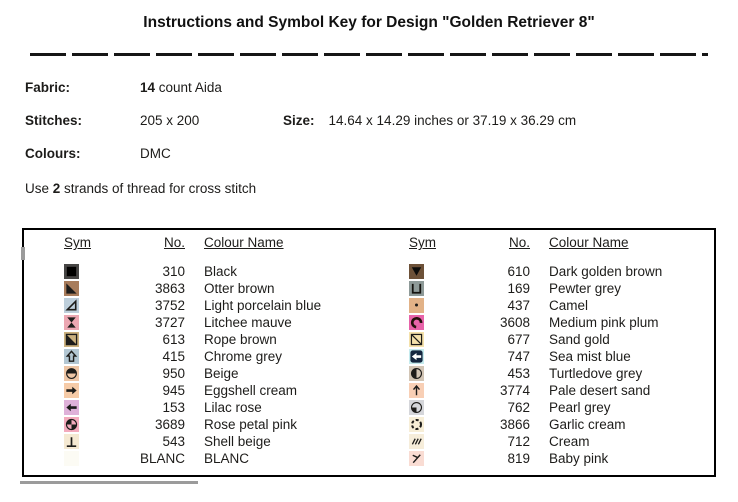 The image size is (738, 502). What do you see at coordinates (71, 288) in the screenshot?
I see `lower-left-triangle-icon` at bounding box center [71, 288].